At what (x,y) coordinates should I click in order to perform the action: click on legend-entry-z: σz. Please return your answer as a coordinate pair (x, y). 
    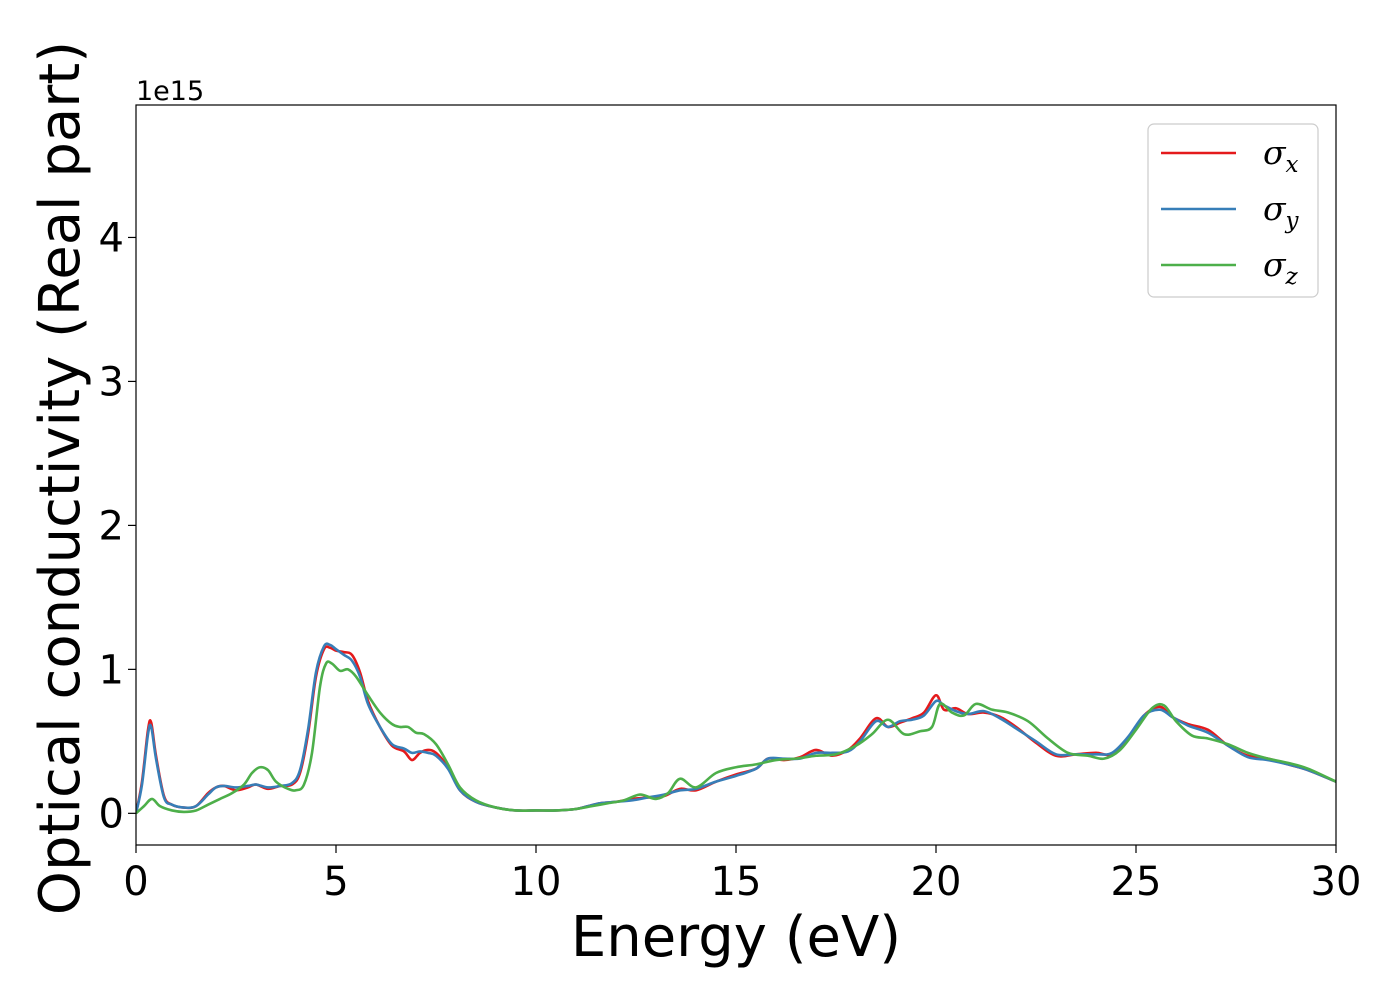
    Looking at the image, I should click on (1230, 267).